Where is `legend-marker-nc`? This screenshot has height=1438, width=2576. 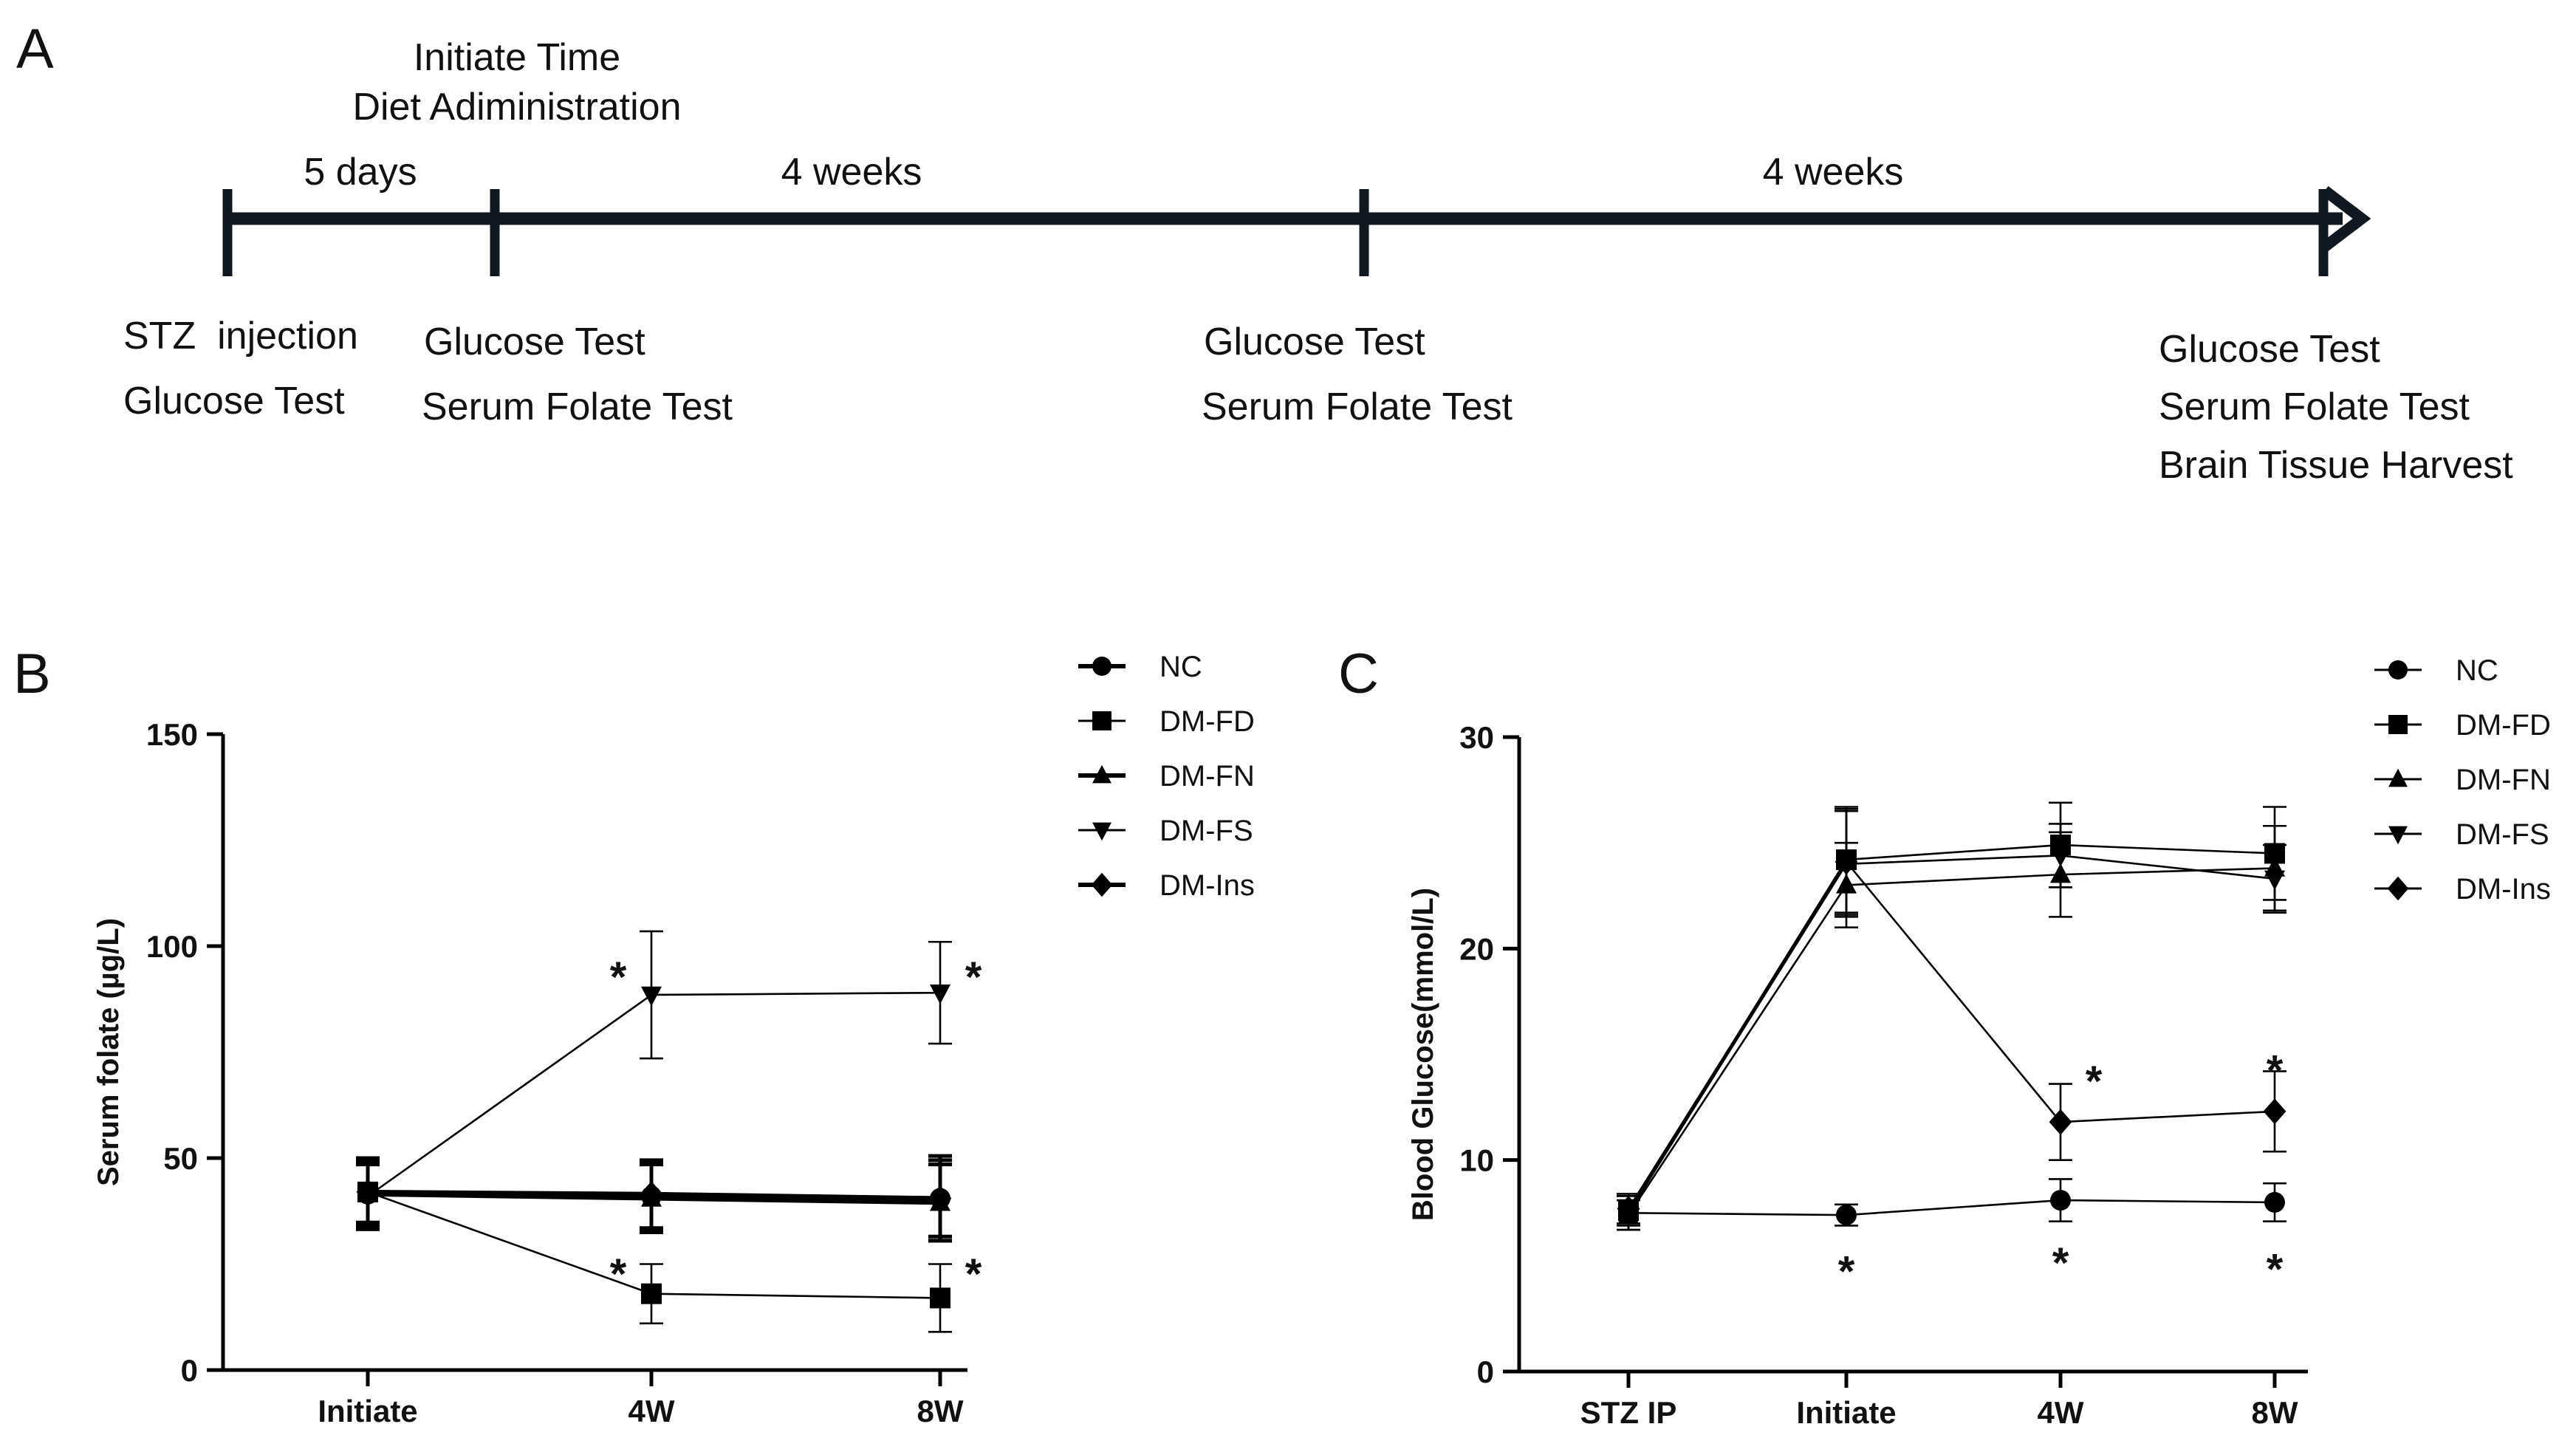 legend-marker-nc is located at coordinates (2398, 669).